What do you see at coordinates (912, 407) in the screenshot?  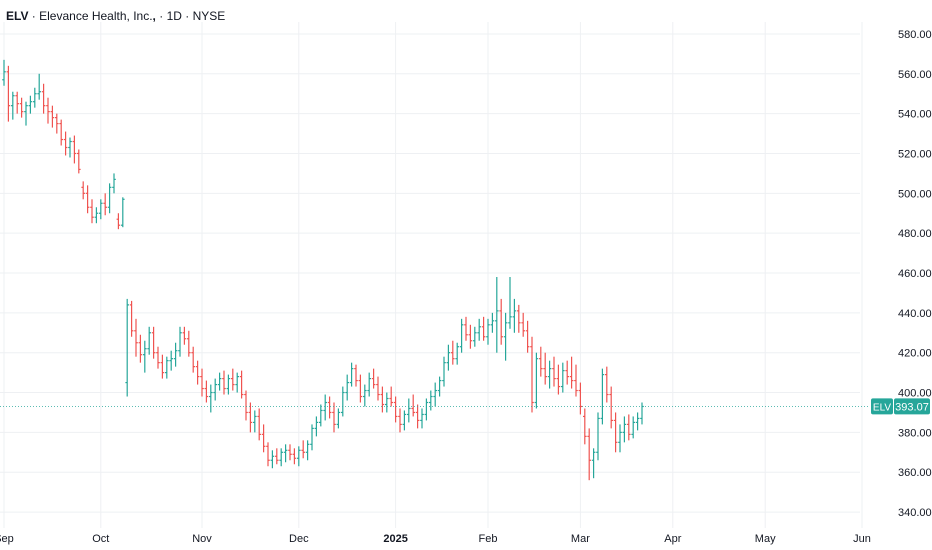 I see `price-value-text: 393.07` at bounding box center [912, 407].